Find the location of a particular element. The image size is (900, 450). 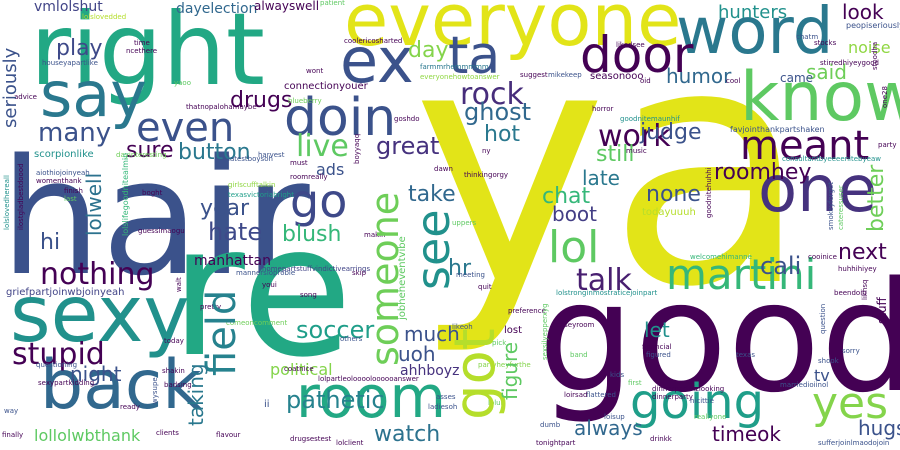

cloud-word-others: others is located at coordinates (351, 339).